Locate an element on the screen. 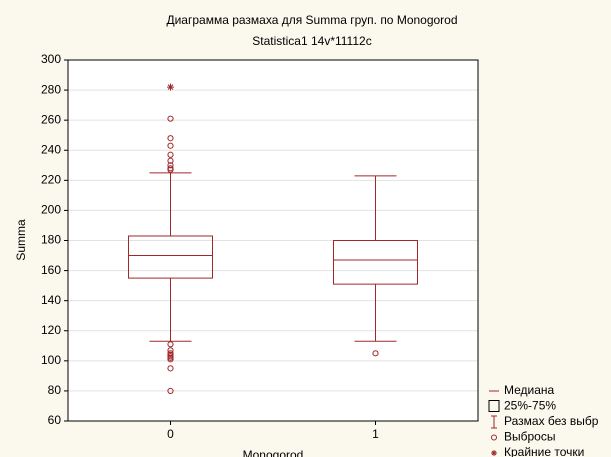 The height and width of the screenshot is (457, 611). y-tick-label: 180 is located at coordinates (51, 240).